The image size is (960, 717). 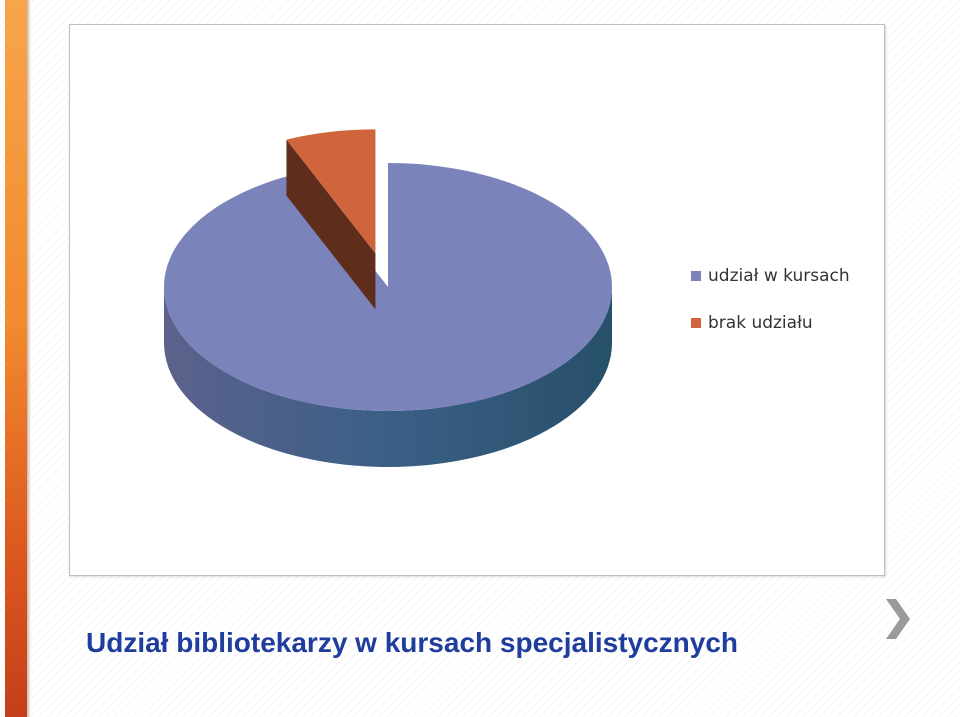 I want to click on pie-cut-secondary, so click(x=331, y=224).